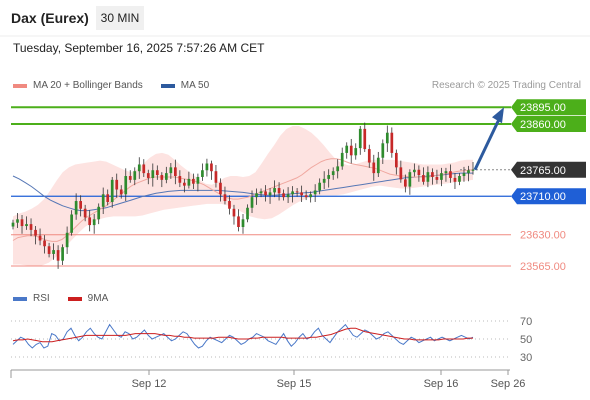  I want to click on rsi-tick-label: 30, so click(526, 358).